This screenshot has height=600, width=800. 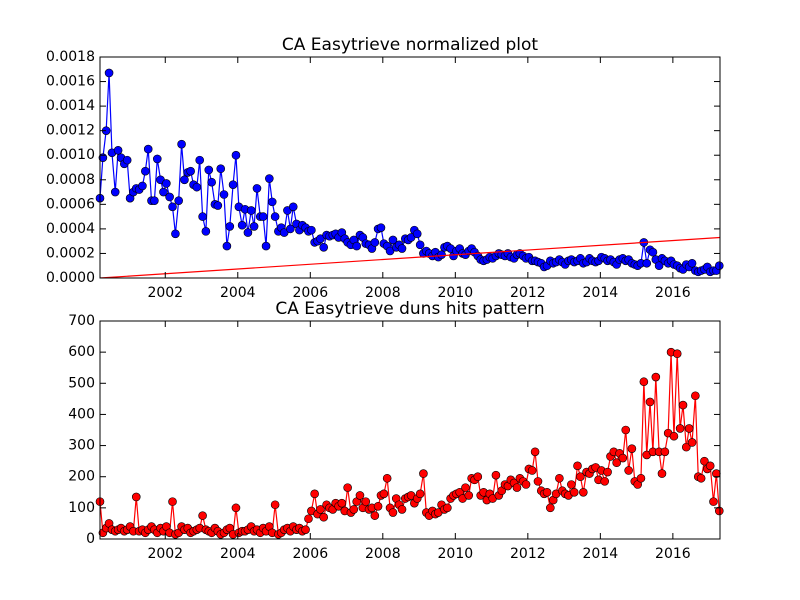 What do you see at coordinates (70, 131) in the screenshot?
I see `y-tick-label: 0.0012` at bounding box center [70, 131].